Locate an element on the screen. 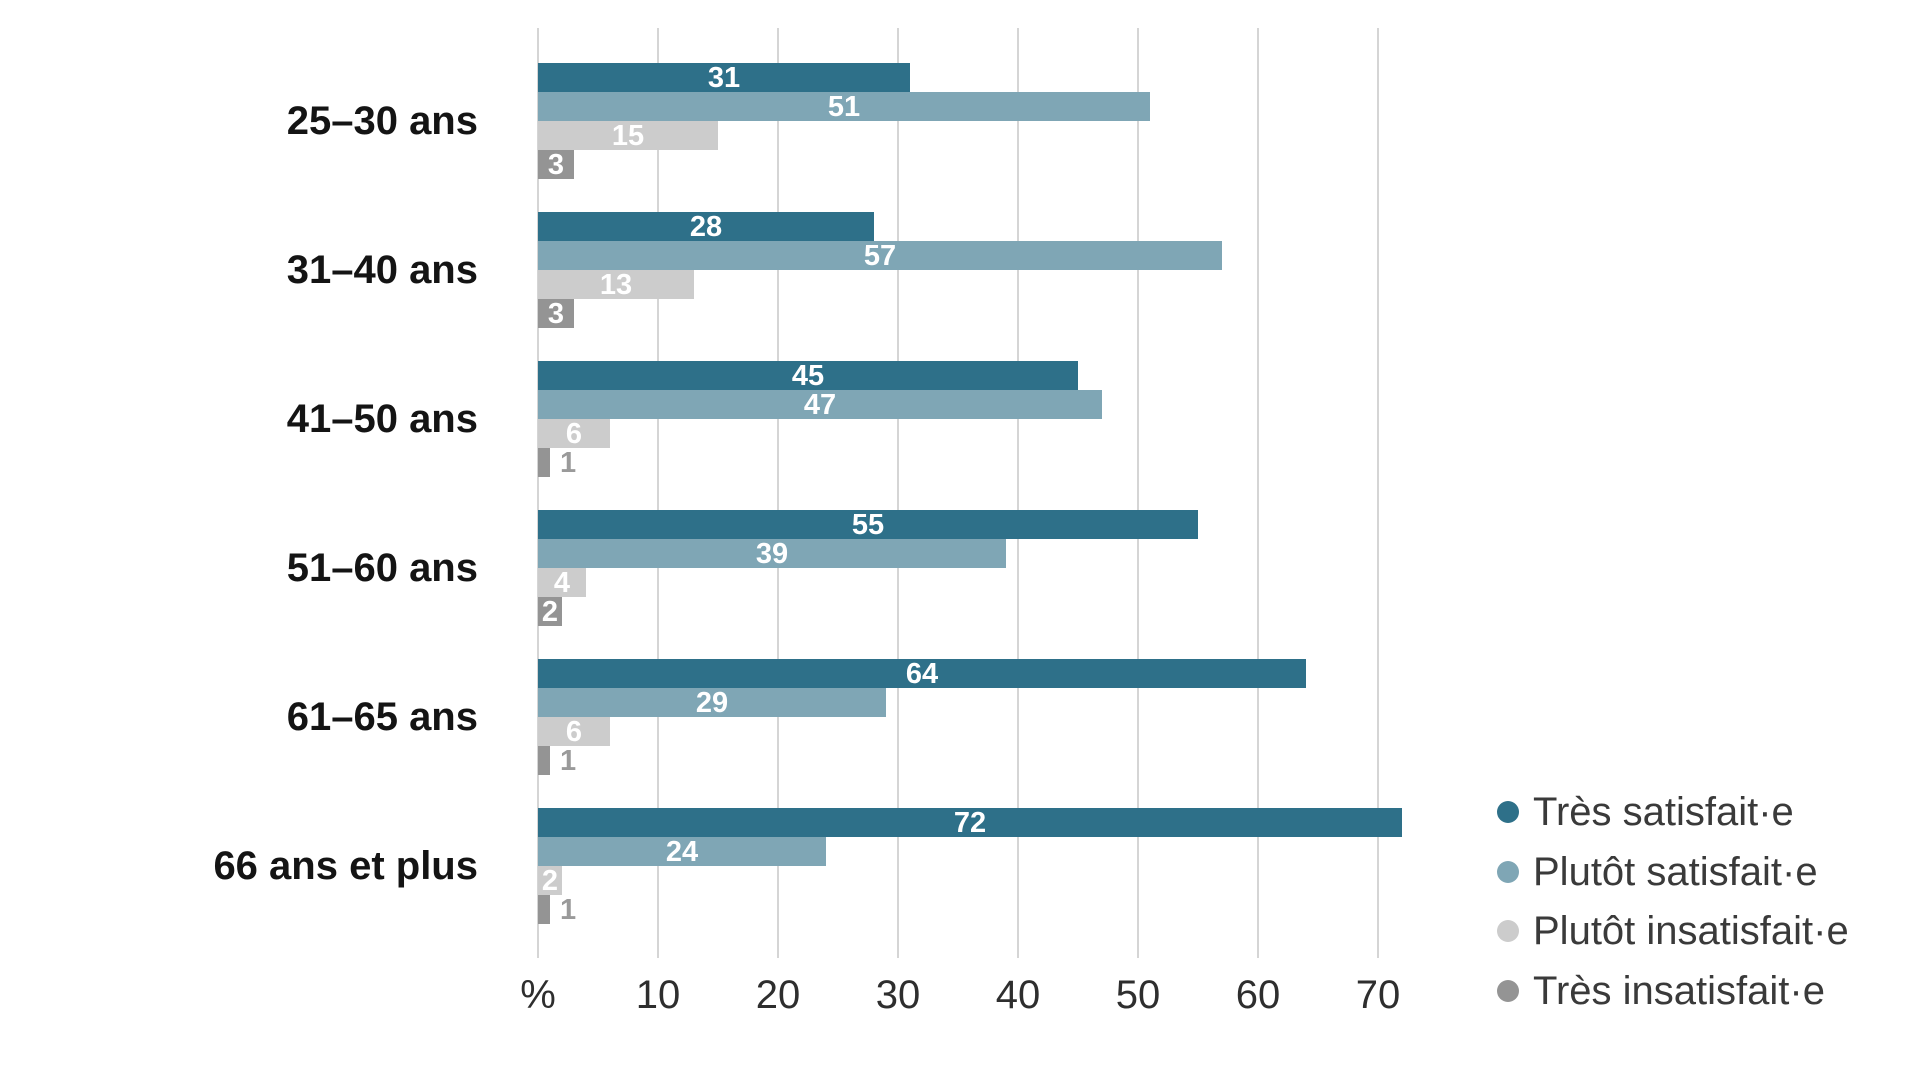 The height and width of the screenshot is (1080, 1920). bar: 28 is located at coordinates (706, 227).